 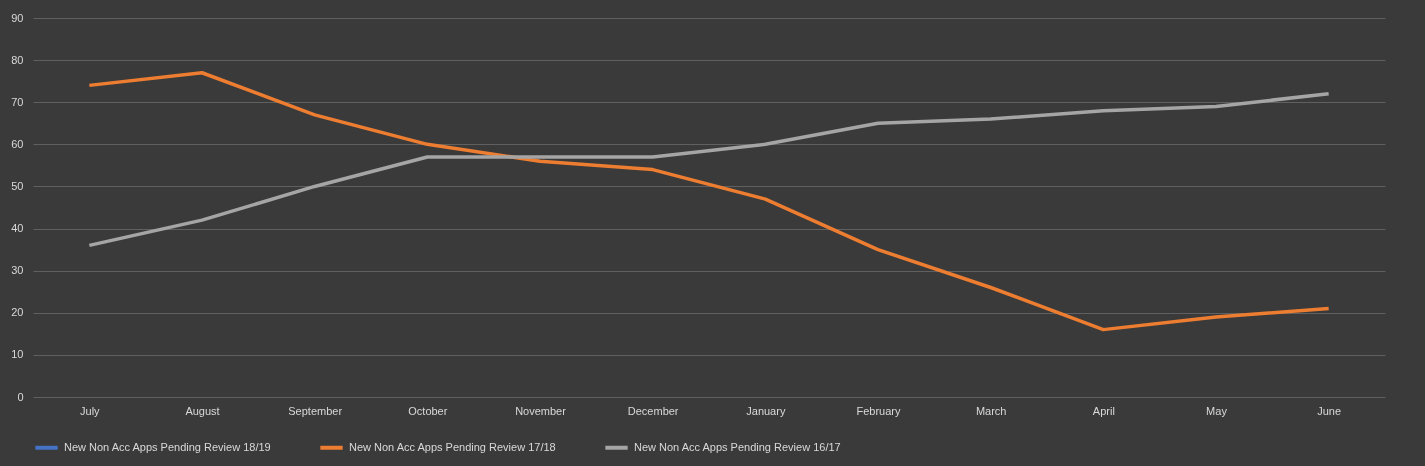 I want to click on x-tick-label: March, so click(x=991, y=410).